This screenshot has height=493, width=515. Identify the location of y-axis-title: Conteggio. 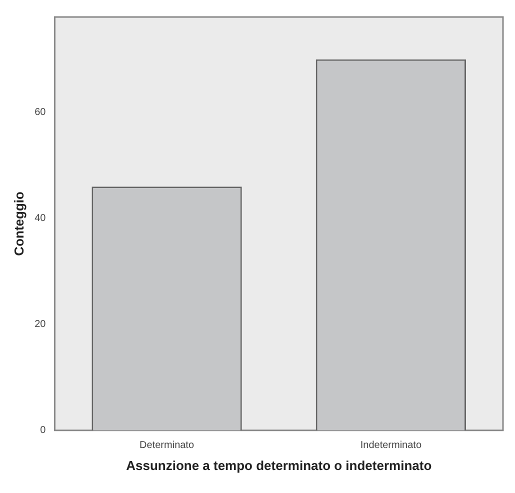
(18, 224).